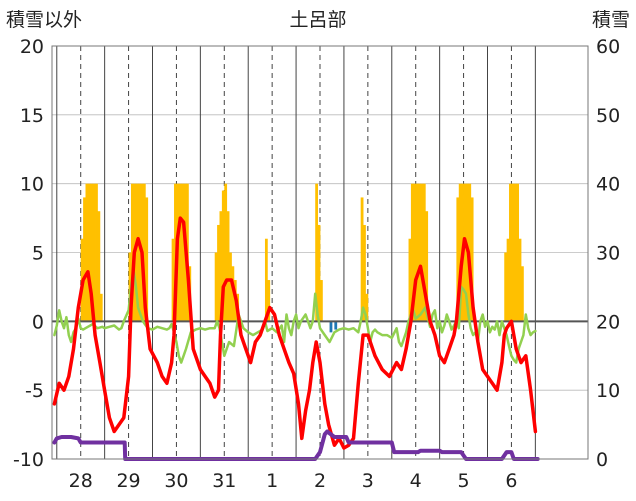 The height and width of the screenshot is (501, 636). What do you see at coordinates (317, 20) in the screenshot?
I see `chart-title: 土呂部` at bounding box center [317, 20].